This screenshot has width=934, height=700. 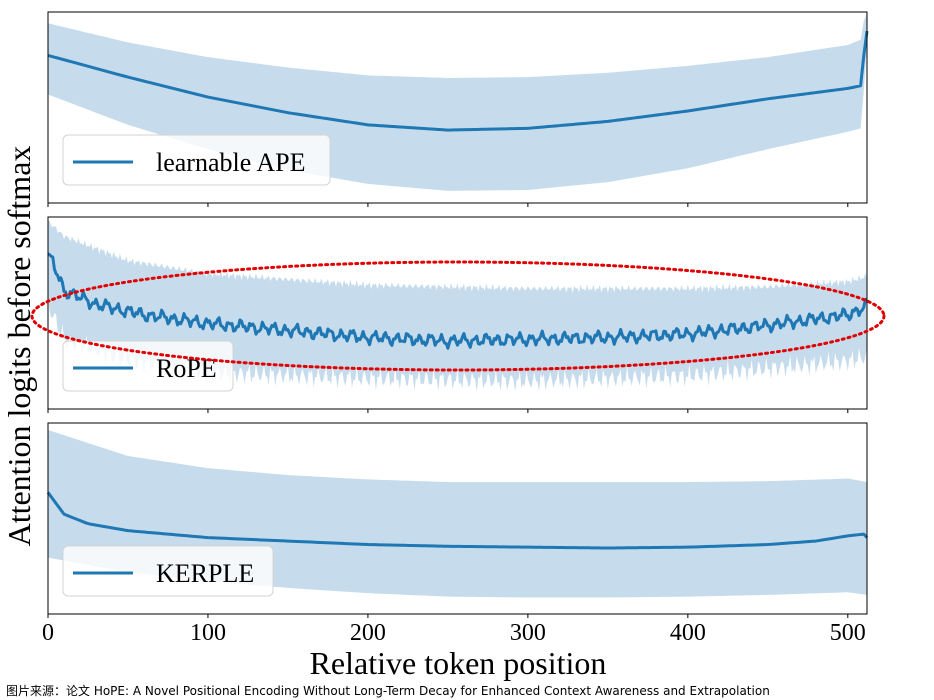 What do you see at coordinates (230, 162) in the screenshot?
I see `legend-label-learnable-ape: learnable APE` at bounding box center [230, 162].